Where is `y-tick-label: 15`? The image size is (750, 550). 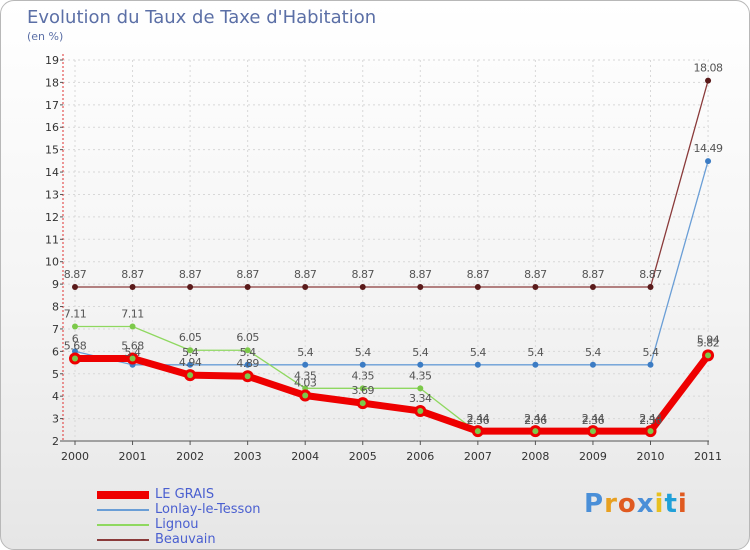
y-tick-label: 15 is located at coordinates (52, 150).